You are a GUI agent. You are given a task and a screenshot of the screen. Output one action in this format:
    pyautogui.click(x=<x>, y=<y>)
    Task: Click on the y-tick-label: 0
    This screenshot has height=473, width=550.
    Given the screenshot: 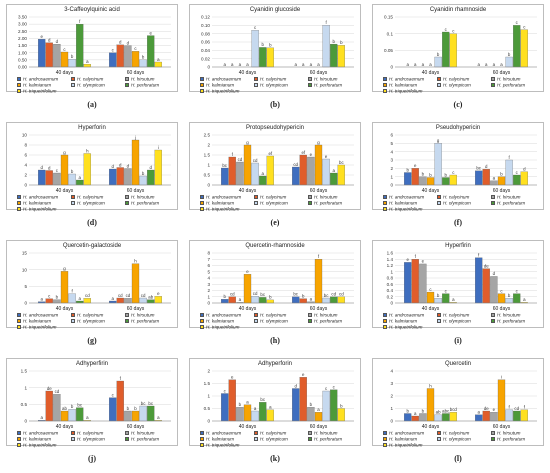 What is the action you would take?
    pyautogui.click(x=391, y=421)
    